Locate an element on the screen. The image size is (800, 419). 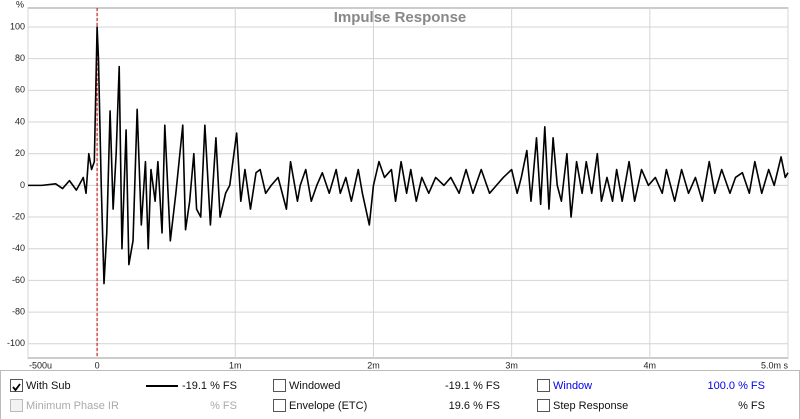
control-panel is located at coordinates (400, 394).